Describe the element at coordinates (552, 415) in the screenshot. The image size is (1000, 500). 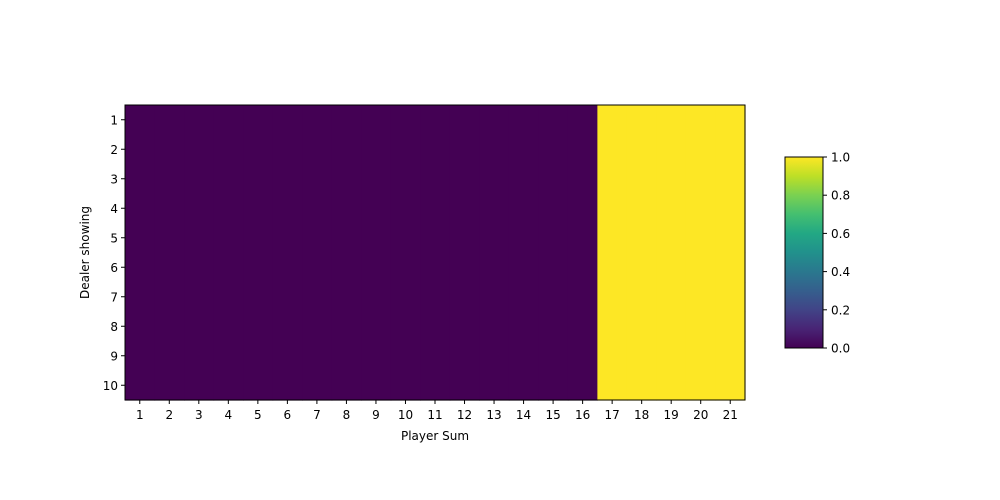
I see `x-tick-label: 15` at that location.